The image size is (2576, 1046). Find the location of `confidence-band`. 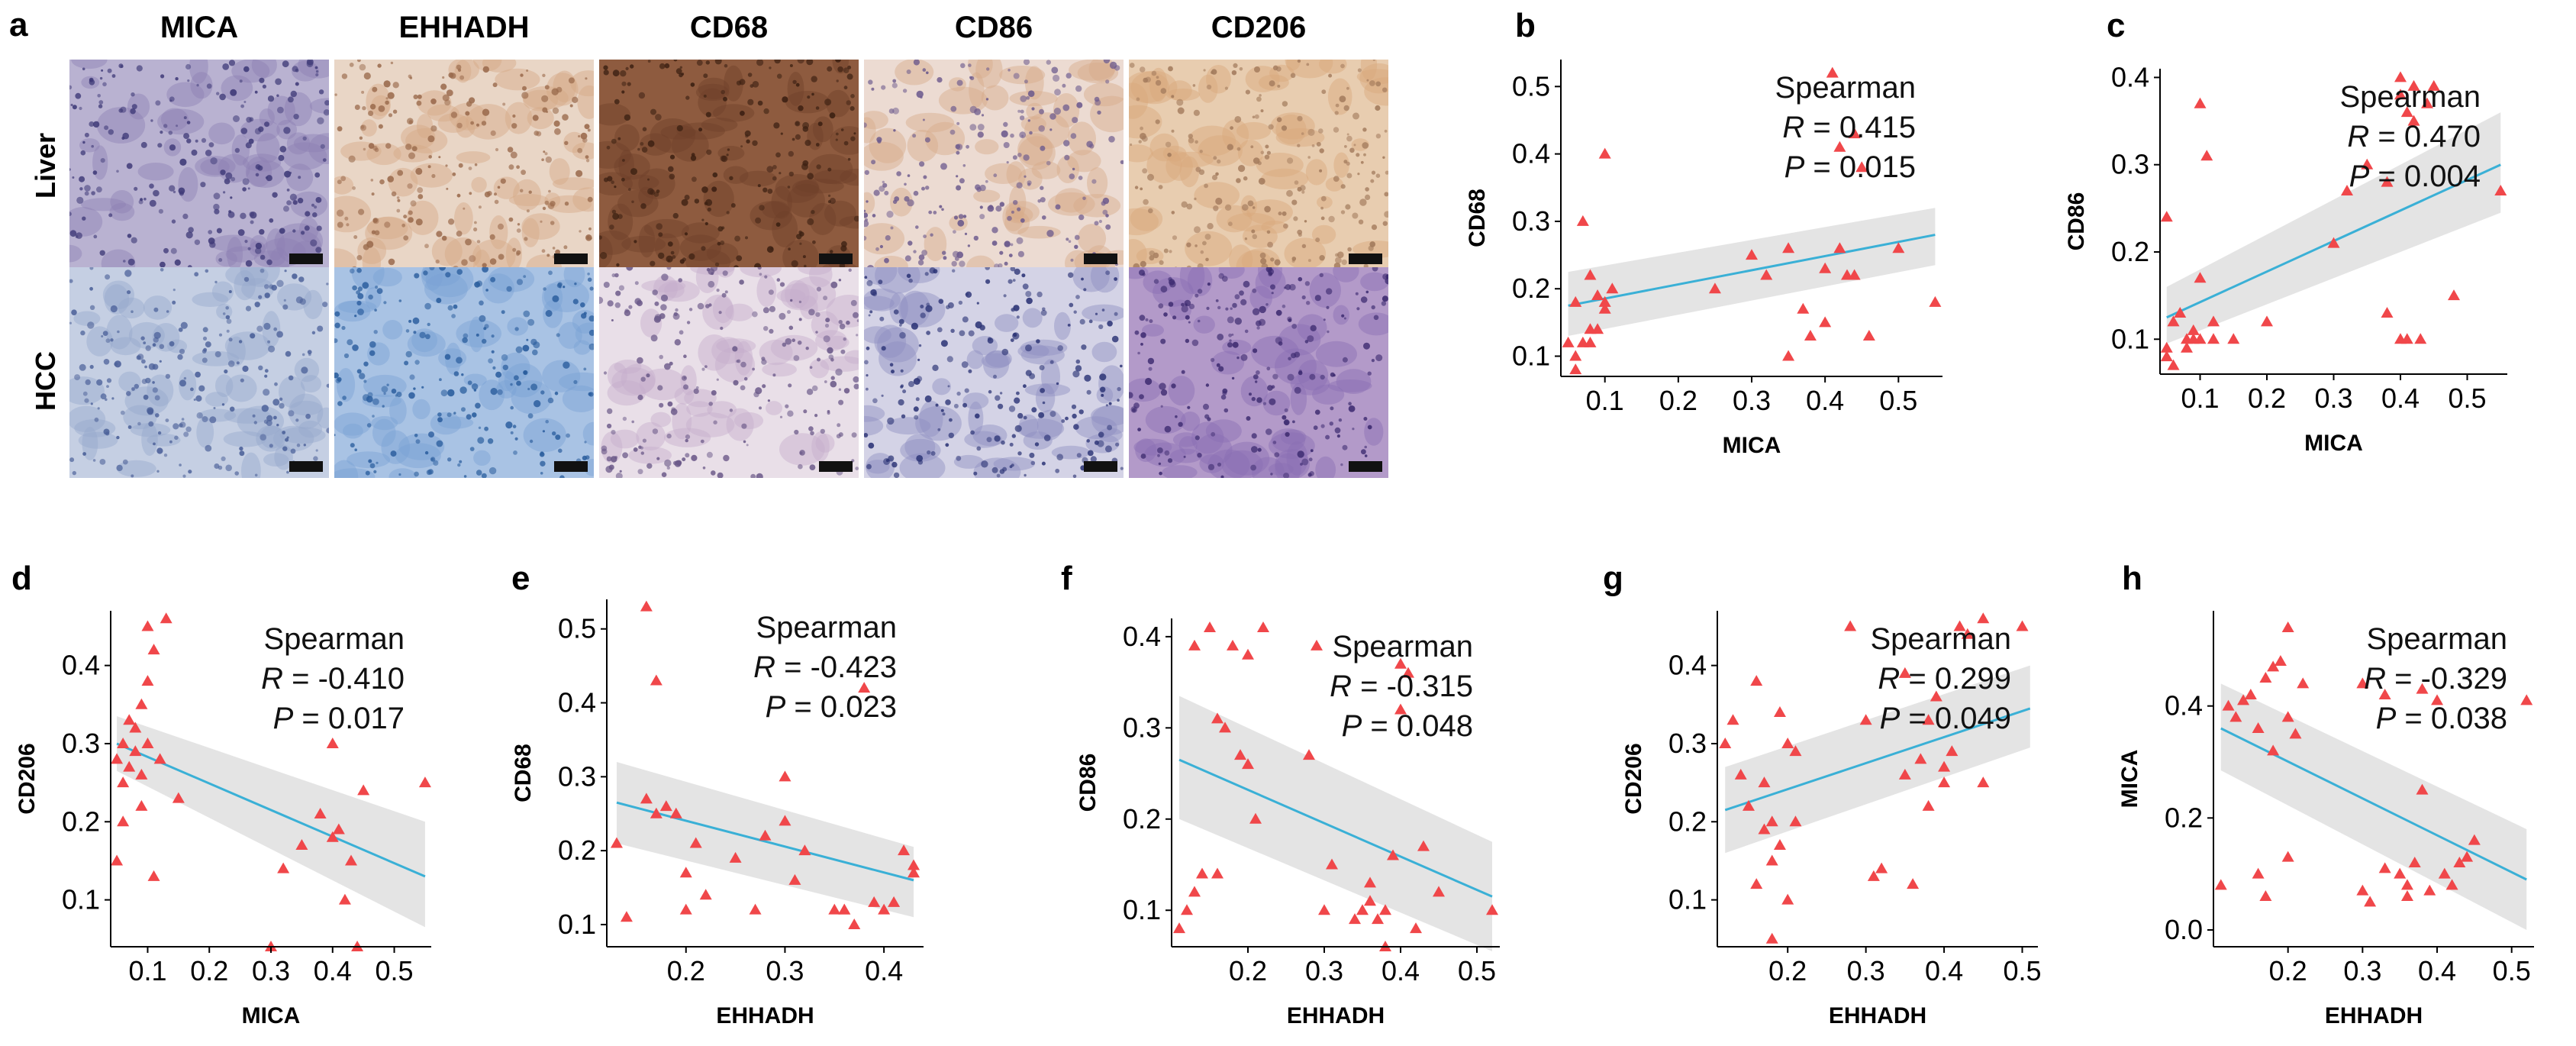

confidence-band is located at coordinates (2334, 228).